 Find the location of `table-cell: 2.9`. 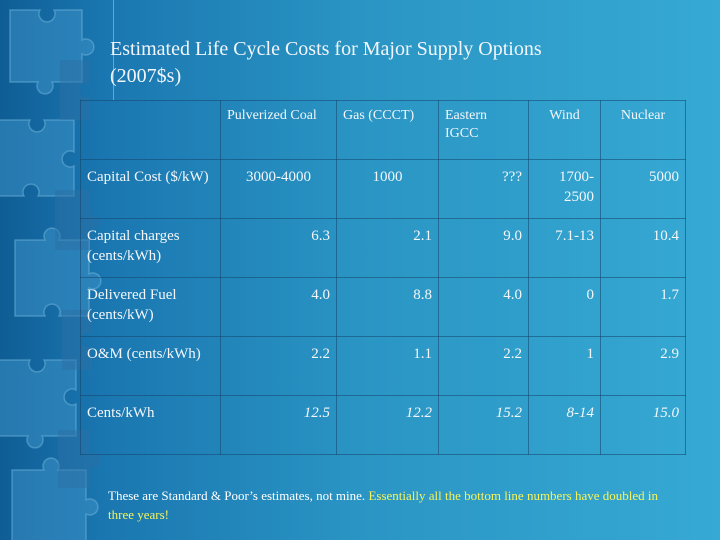

table-cell: 2.9 is located at coordinates (643, 366).